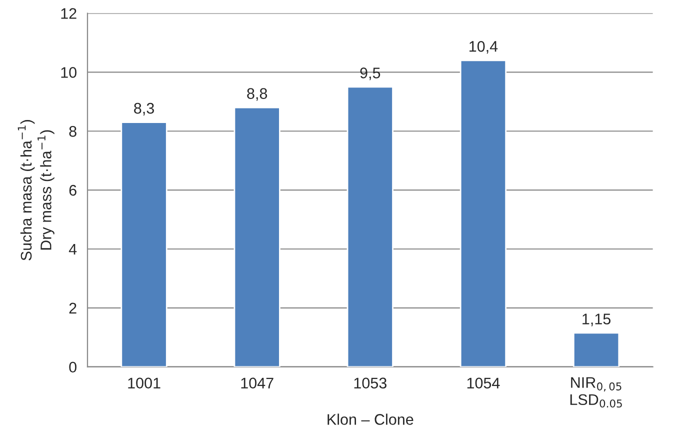  Describe the element at coordinates (371, 419) in the screenshot. I see `x-axis-title: Klon – Clone` at that location.